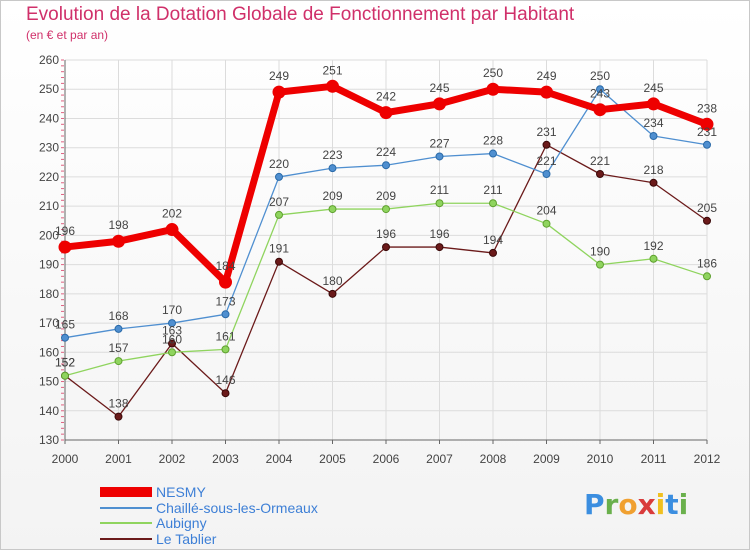 Image resolution: width=750 pixels, height=550 pixels. Describe the element at coordinates (600, 459) in the screenshot. I see `x-tick-label: 2010` at that location.